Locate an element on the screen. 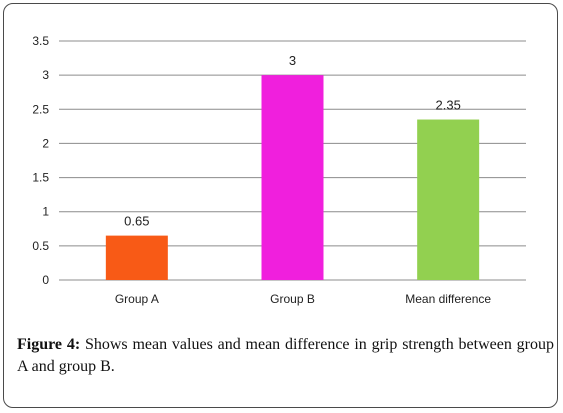 The width and height of the screenshot is (563, 413). data-label: 0.65 is located at coordinates (136, 221).